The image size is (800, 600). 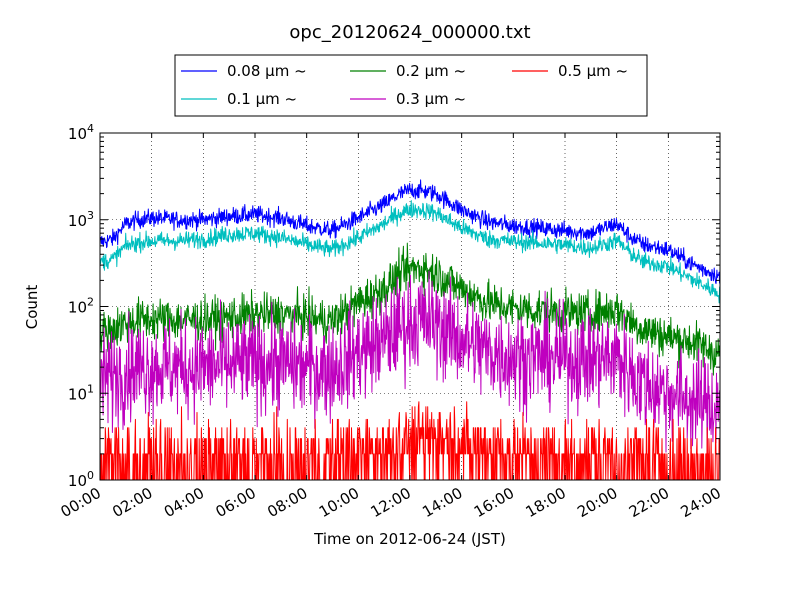 I want to click on legend-label: 0.3 μm ~, so click(x=431, y=99).